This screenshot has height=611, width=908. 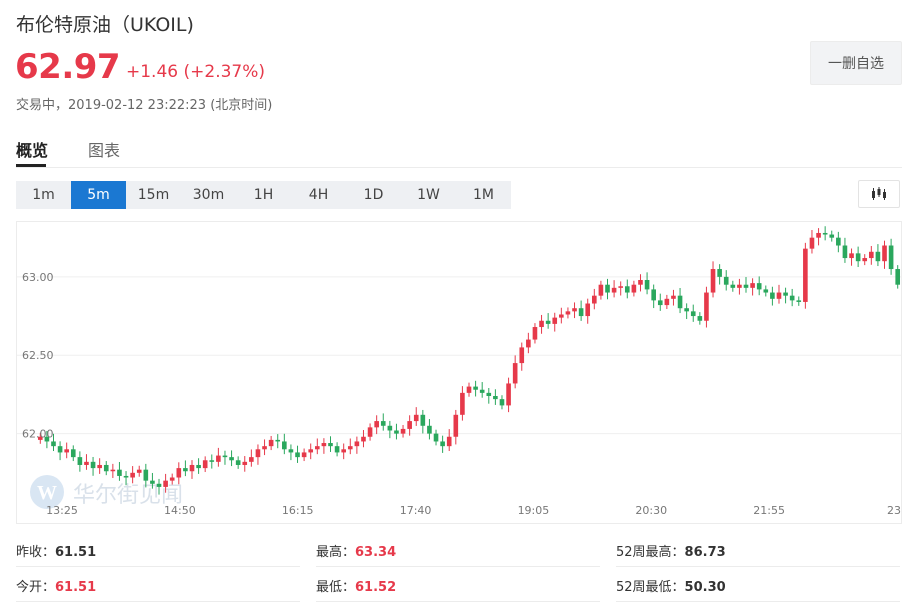 What do you see at coordinates (36, 587) in the screenshot?
I see `stat-label: 今开：` at bounding box center [36, 587].